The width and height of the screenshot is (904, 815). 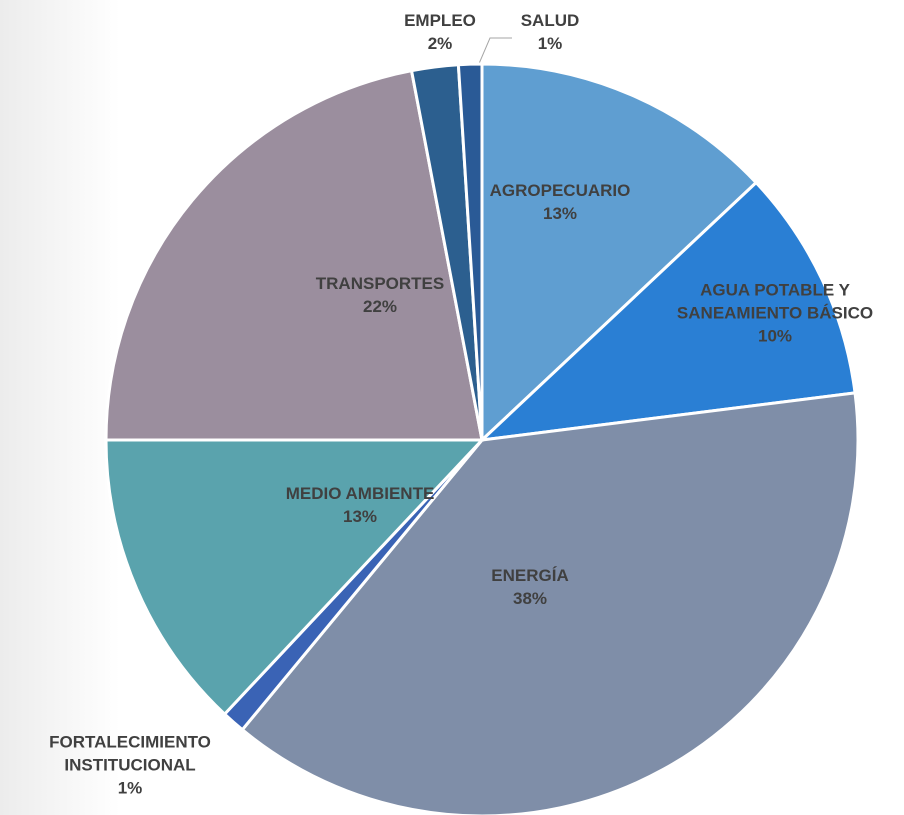 What do you see at coordinates (550, 32) in the screenshot?
I see `data-label: SALUD 1%` at bounding box center [550, 32].